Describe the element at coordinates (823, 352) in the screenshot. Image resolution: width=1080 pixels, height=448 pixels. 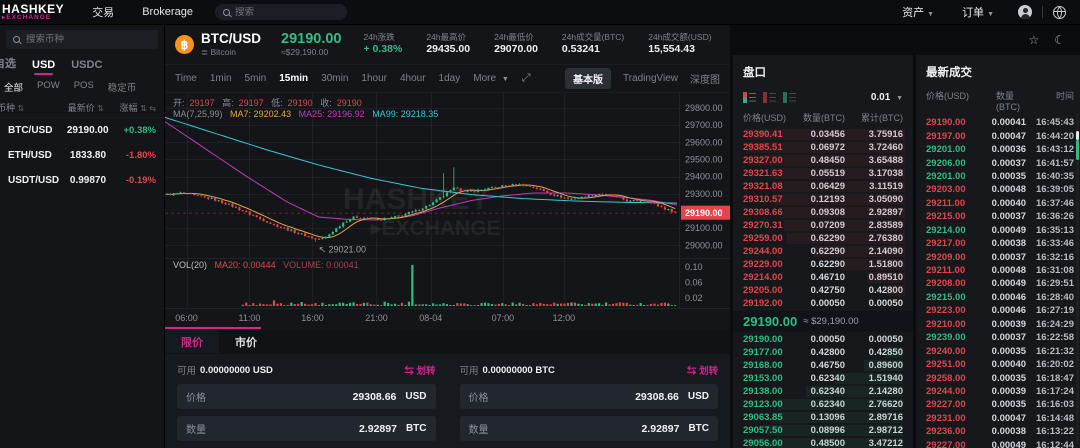
I see `bid-row: 29177.00 0.42800 0.42850` at that location.